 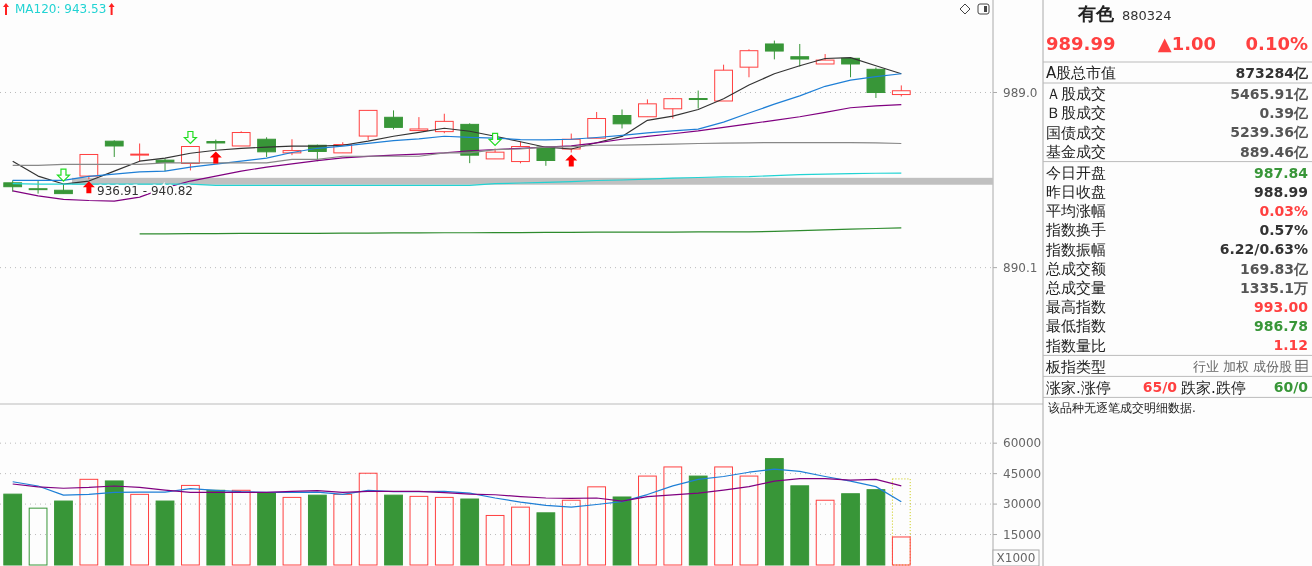 What do you see at coordinates (1276, 43) in the screenshot?
I see `text: 0.10%` at bounding box center [1276, 43].